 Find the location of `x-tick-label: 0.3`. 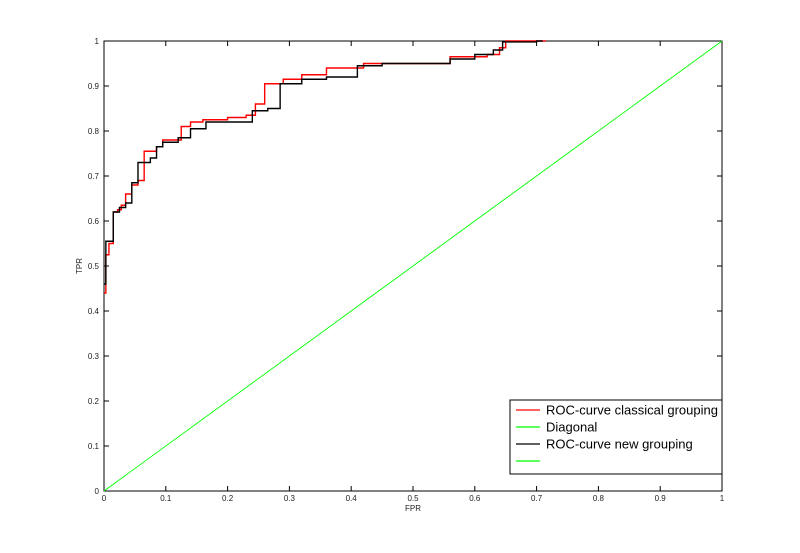

x-tick-label: 0.3 is located at coordinates (290, 498).